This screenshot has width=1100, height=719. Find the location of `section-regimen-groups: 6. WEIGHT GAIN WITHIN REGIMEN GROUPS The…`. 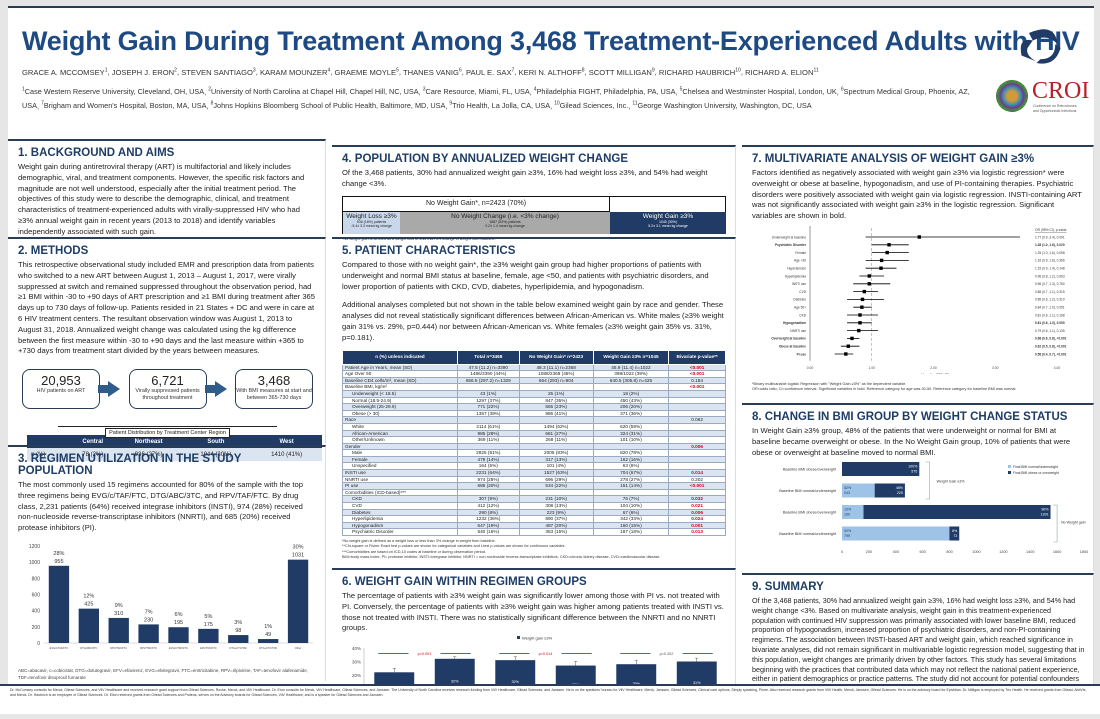

section-regimen-groups: 6. WEIGHT GAIN WITHIN REGIMEN GROUPS The… is located at coordinates (534, 639).